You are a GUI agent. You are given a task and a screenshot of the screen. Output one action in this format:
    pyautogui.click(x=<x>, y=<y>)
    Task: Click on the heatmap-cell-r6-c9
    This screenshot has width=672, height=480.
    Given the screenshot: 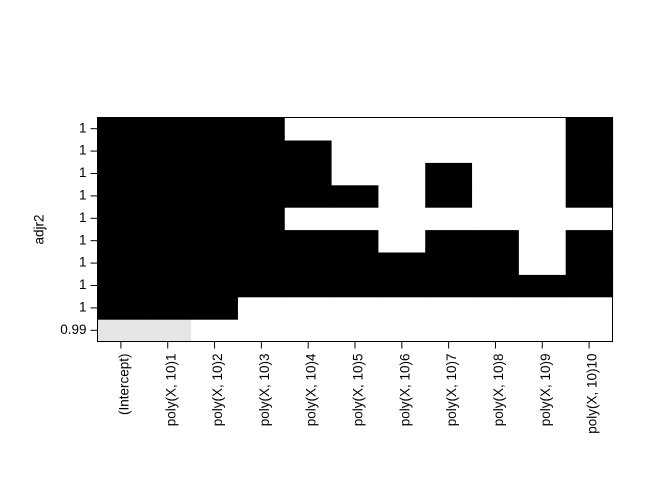 What is the action you would take?
    pyautogui.click(x=542, y=196)
    